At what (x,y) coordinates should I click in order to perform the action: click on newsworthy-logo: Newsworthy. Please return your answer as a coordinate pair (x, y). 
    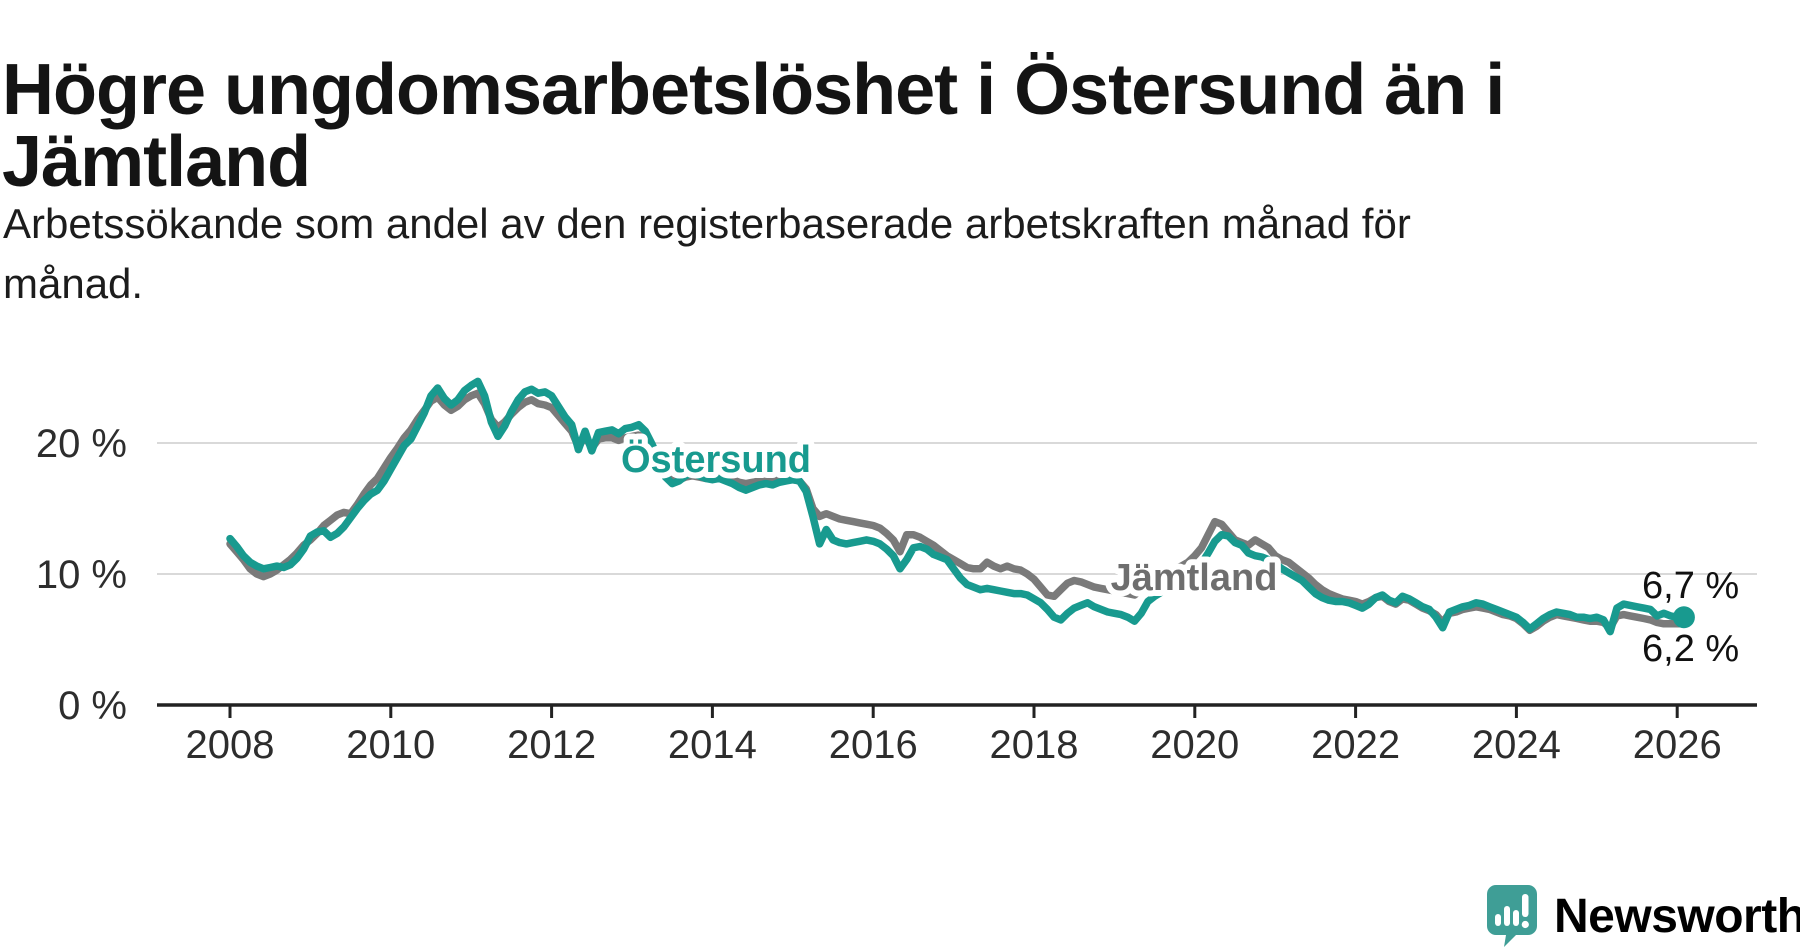
    Looking at the image, I should click on (1643, 916).